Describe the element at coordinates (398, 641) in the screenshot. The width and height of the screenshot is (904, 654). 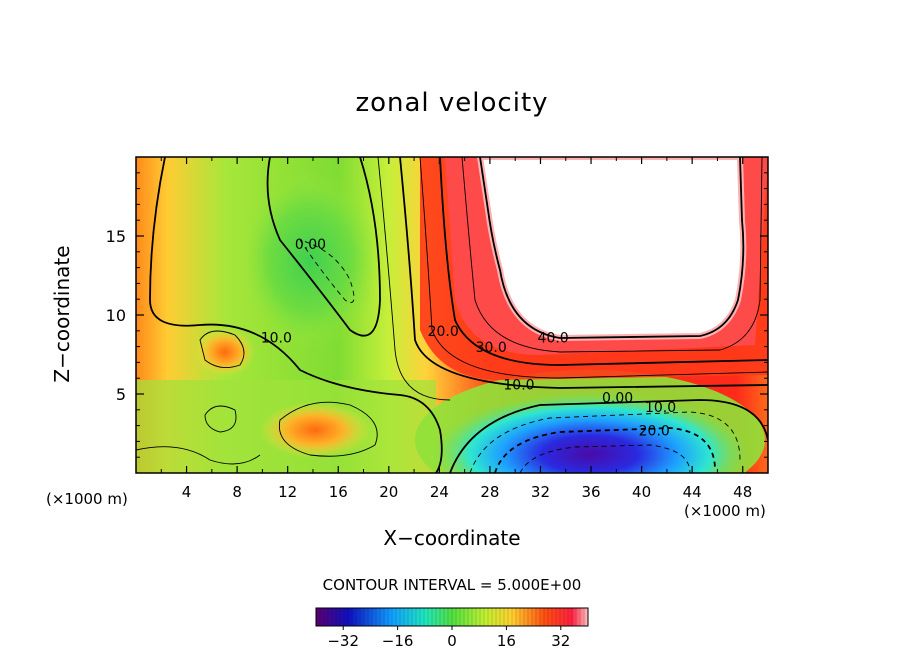
I see `colorbar-tick-label: −16` at that location.